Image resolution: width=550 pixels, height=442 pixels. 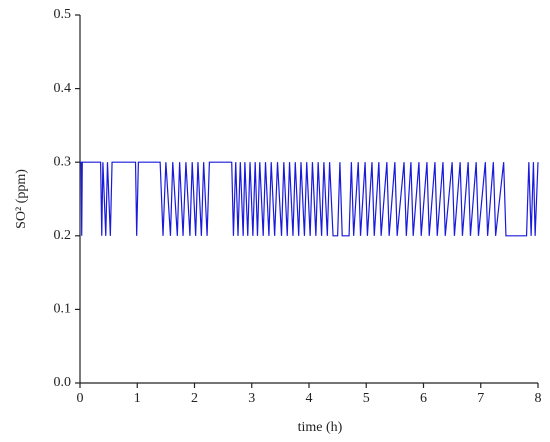 I want to click on y-tick-label: 0.1, so click(x=63, y=309).